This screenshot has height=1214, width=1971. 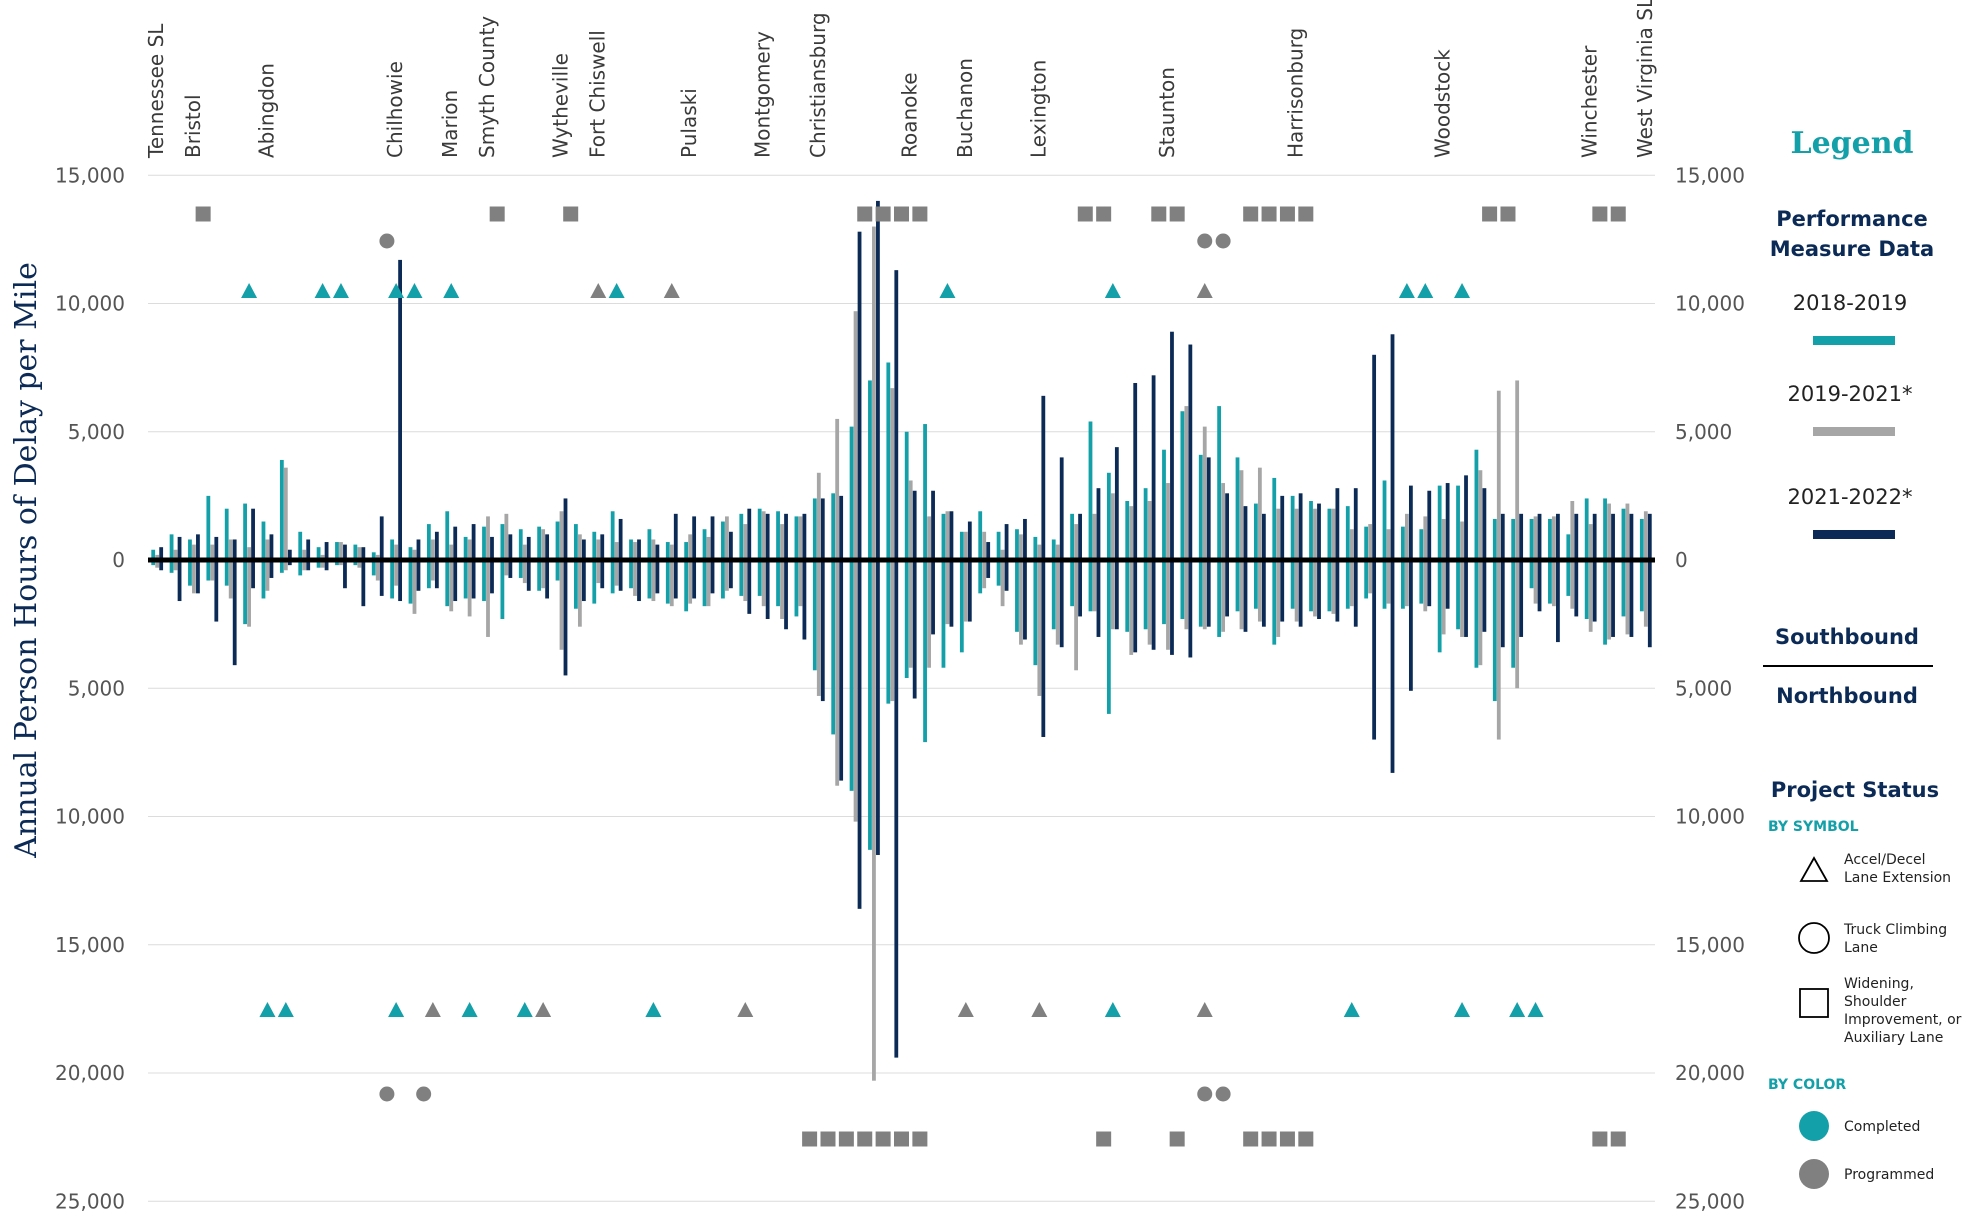 What do you see at coordinates (1850, 497) in the screenshot?
I see `legend-series-label: 2021-2022*` at bounding box center [1850, 497].